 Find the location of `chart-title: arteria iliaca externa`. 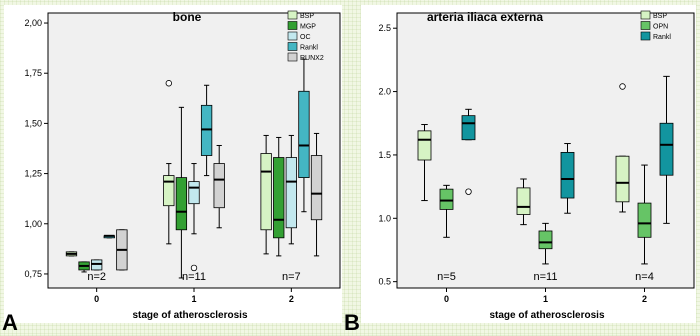

chart-title: arteria iliaca externa is located at coordinates (485, 17).